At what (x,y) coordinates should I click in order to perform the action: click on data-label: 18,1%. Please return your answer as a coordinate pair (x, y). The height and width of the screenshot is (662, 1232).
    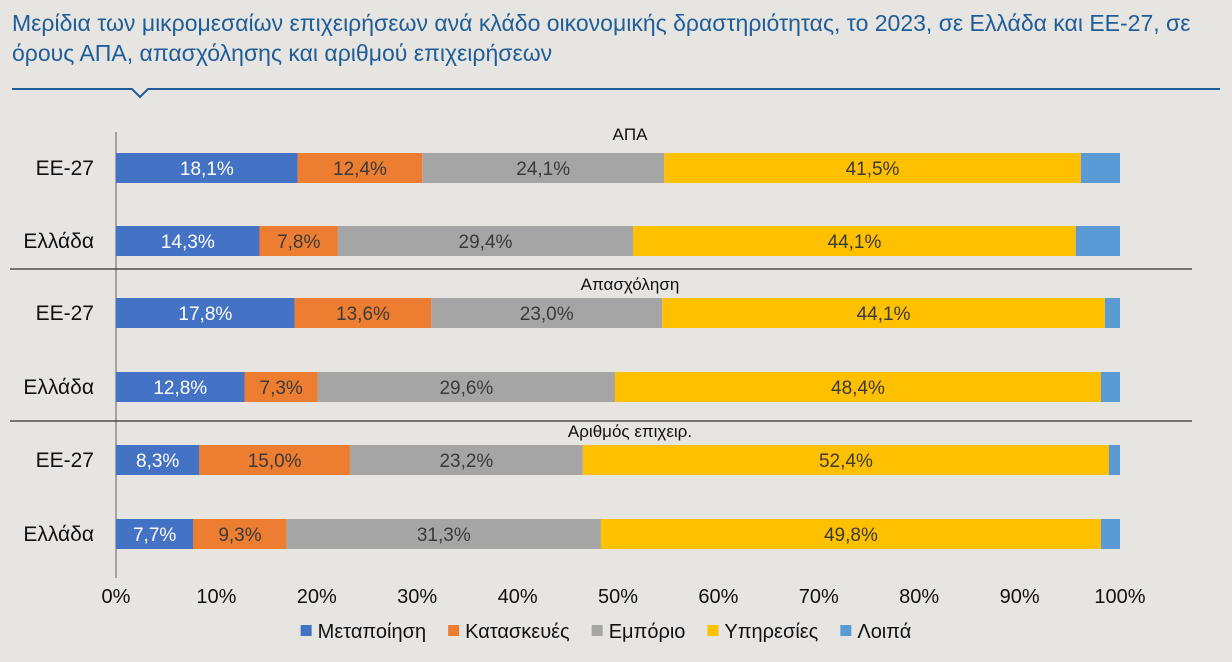
    Looking at the image, I should click on (207, 169).